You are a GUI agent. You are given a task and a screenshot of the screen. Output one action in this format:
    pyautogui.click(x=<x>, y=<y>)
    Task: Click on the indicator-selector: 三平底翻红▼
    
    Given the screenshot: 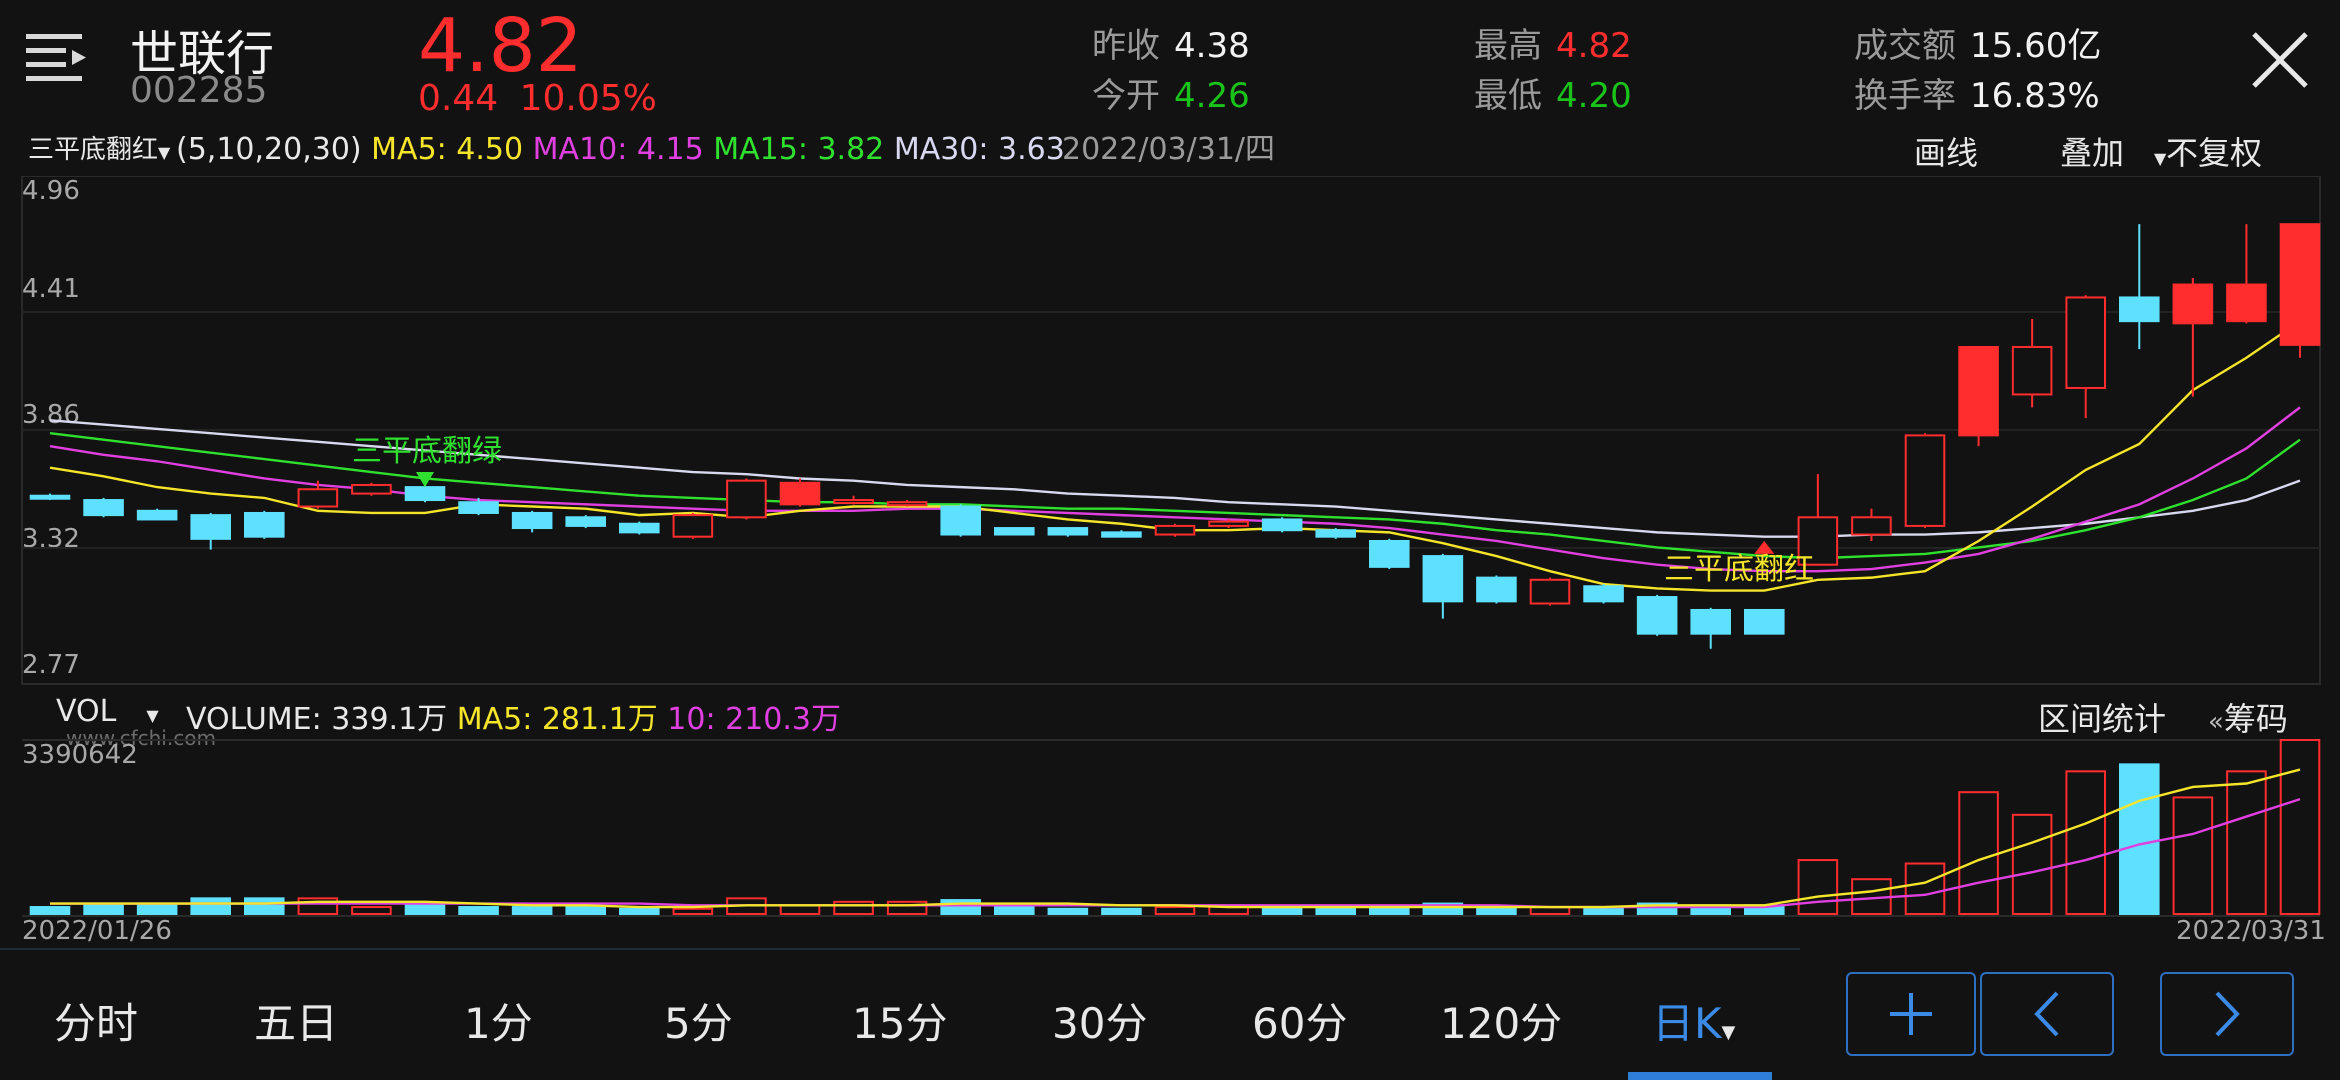 What is the action you would take?
    pyautogui.click(x=99, y=150)
    